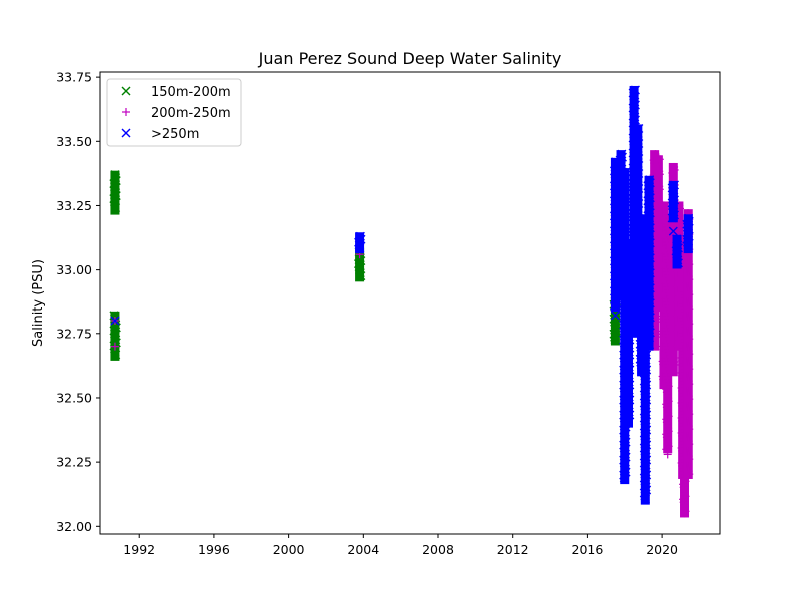 The width and height of the screenshot is (800, 600). I want to click on x-tick-label: 1996, so click(214, 549).